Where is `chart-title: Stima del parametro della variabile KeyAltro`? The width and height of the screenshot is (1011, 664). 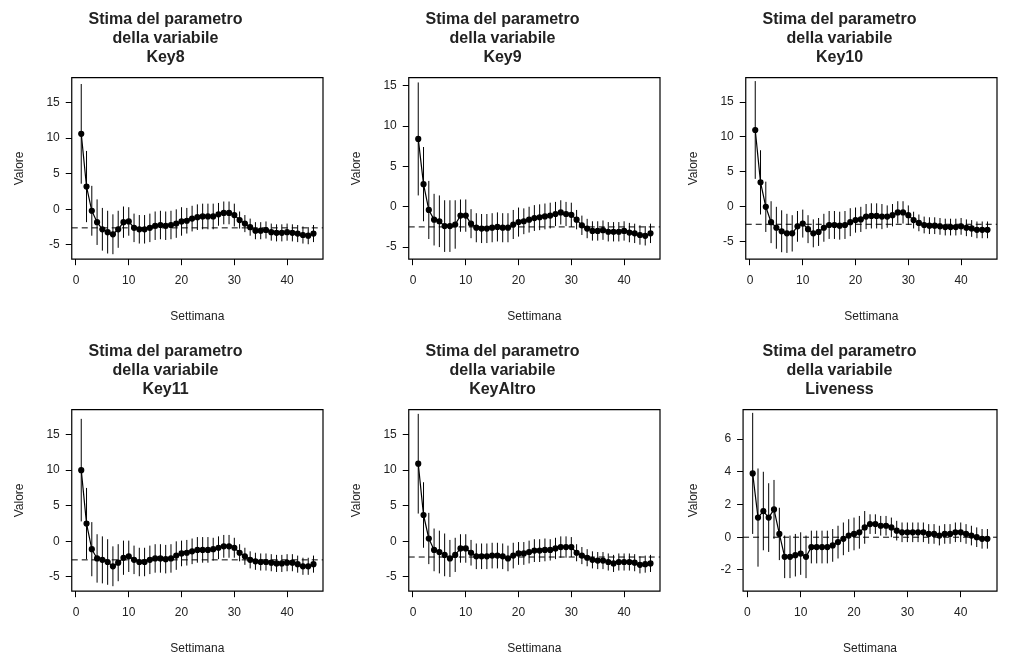
chart-title: Stima del parametro della variabile KeyAltro is located at coordinates (502, 370).